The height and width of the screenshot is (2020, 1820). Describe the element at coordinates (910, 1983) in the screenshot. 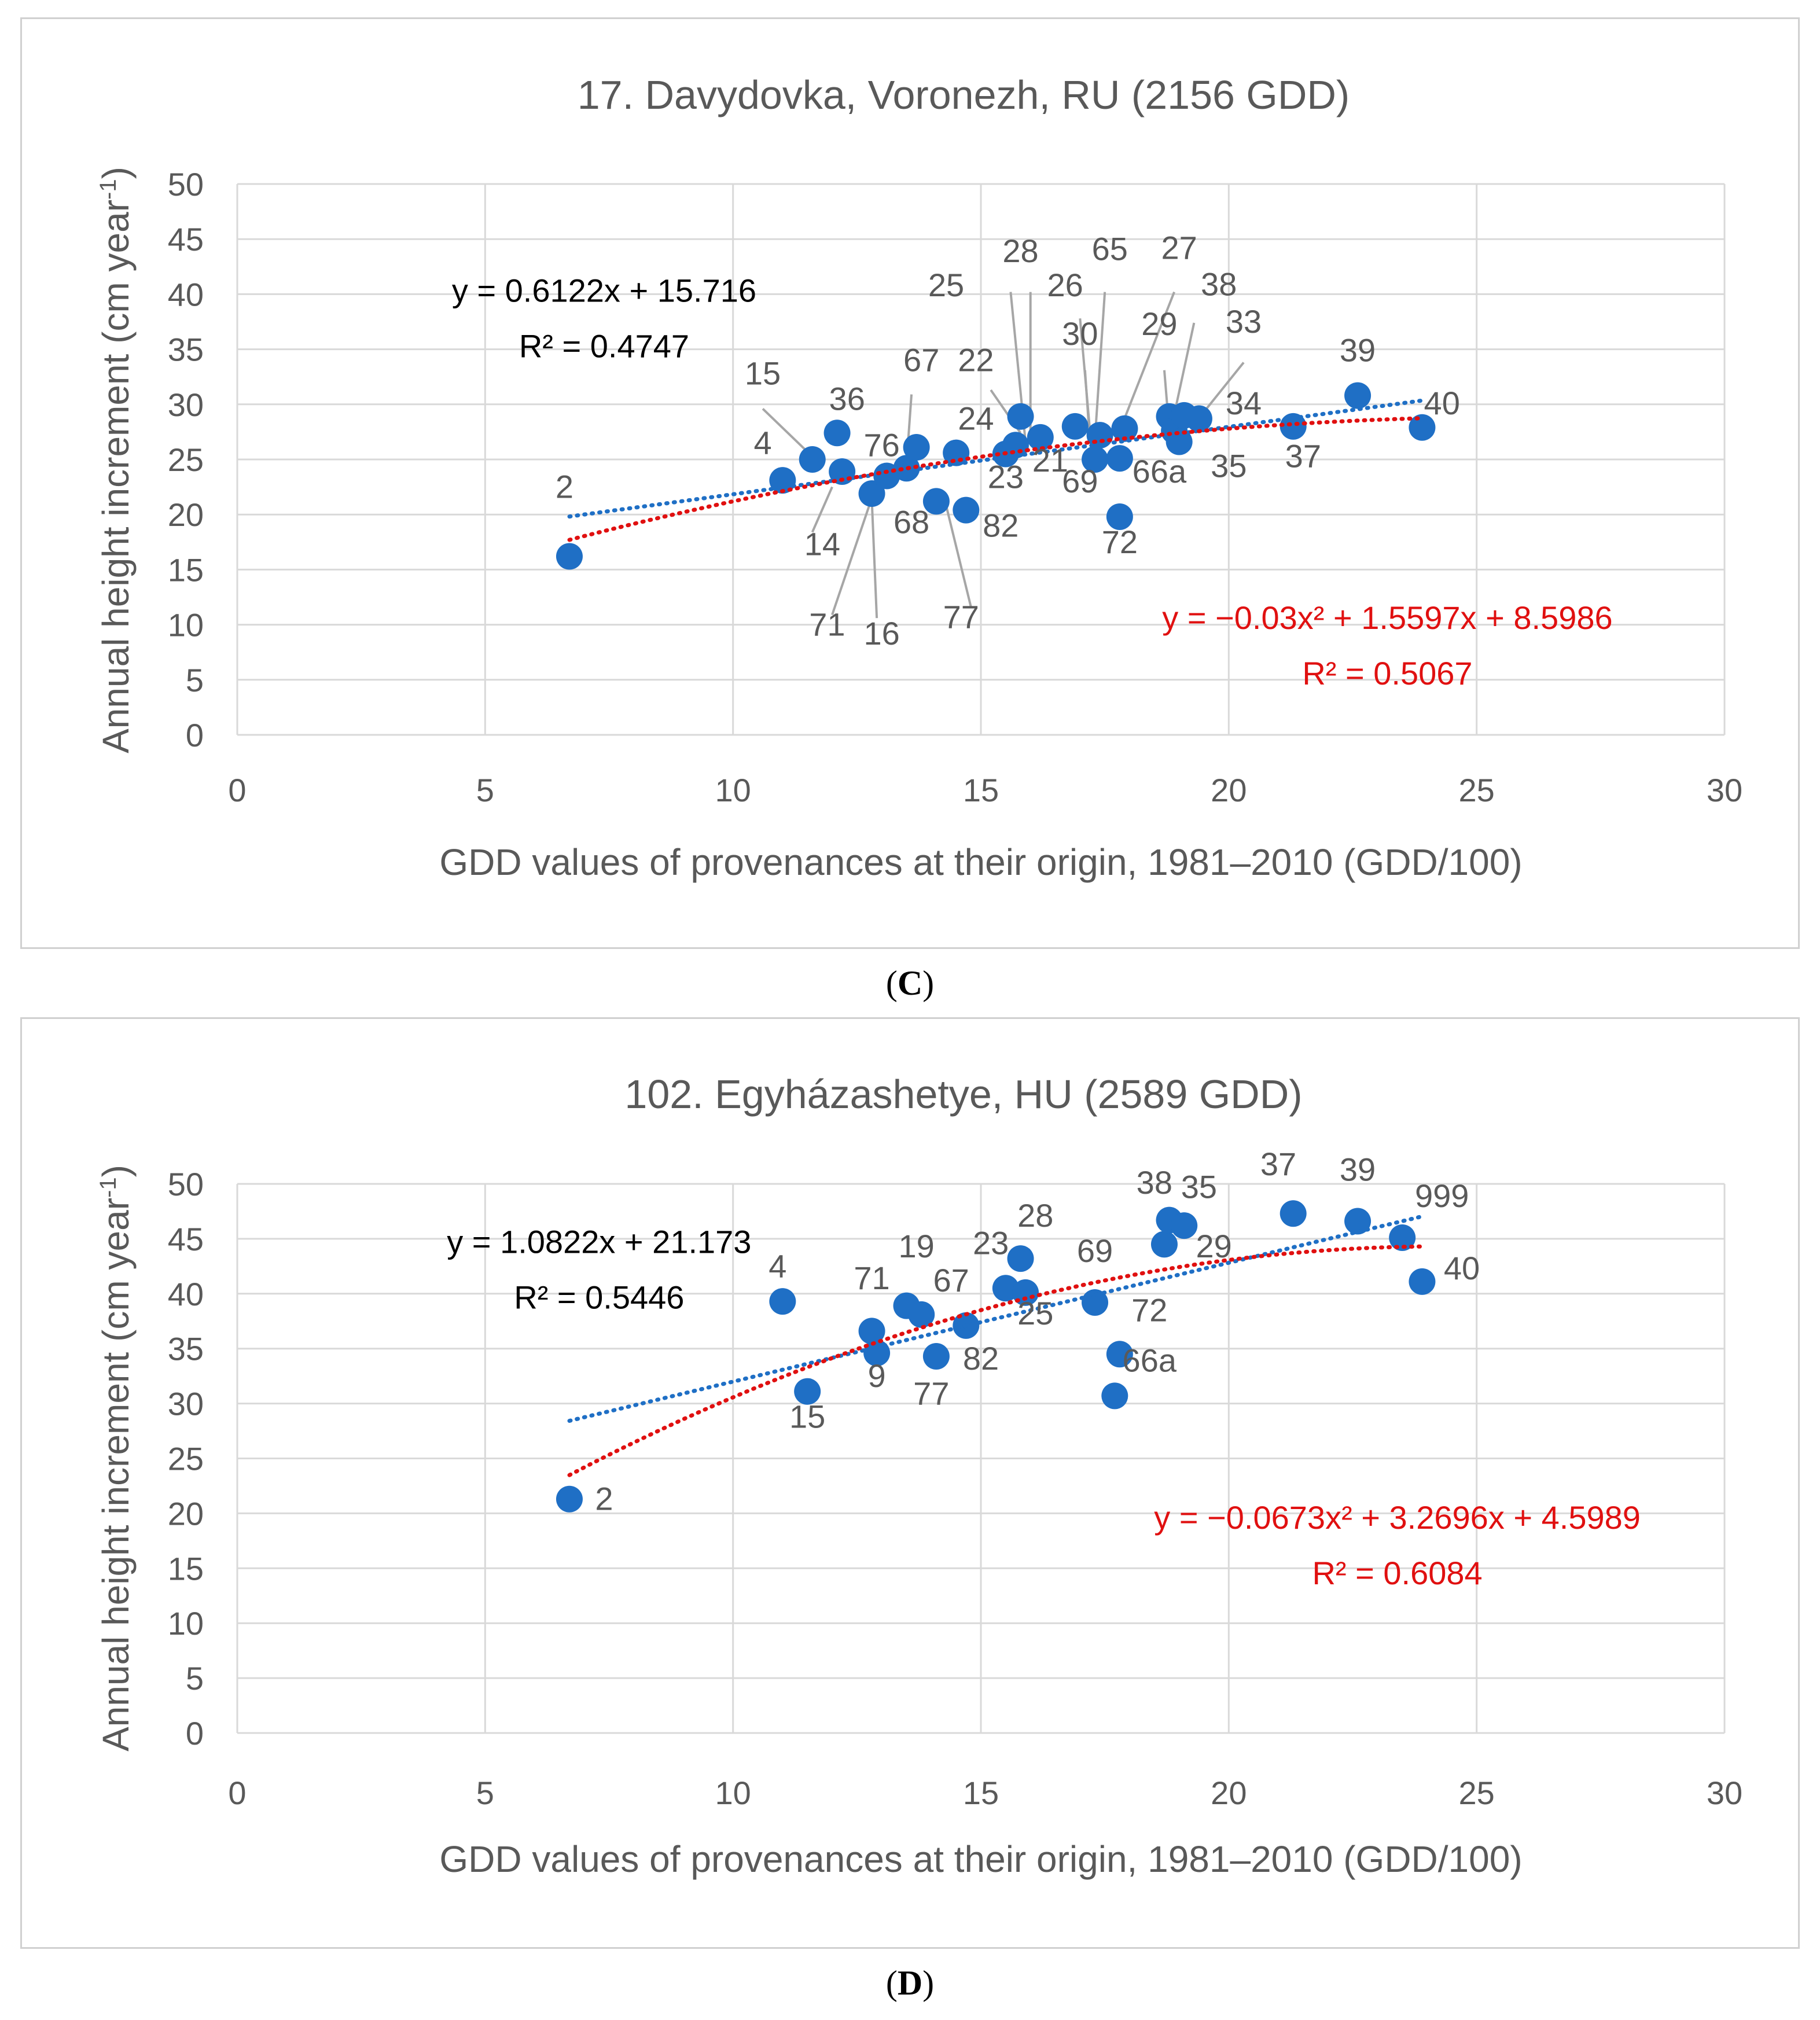

I see `panel-letter-d: (D)` at that location.